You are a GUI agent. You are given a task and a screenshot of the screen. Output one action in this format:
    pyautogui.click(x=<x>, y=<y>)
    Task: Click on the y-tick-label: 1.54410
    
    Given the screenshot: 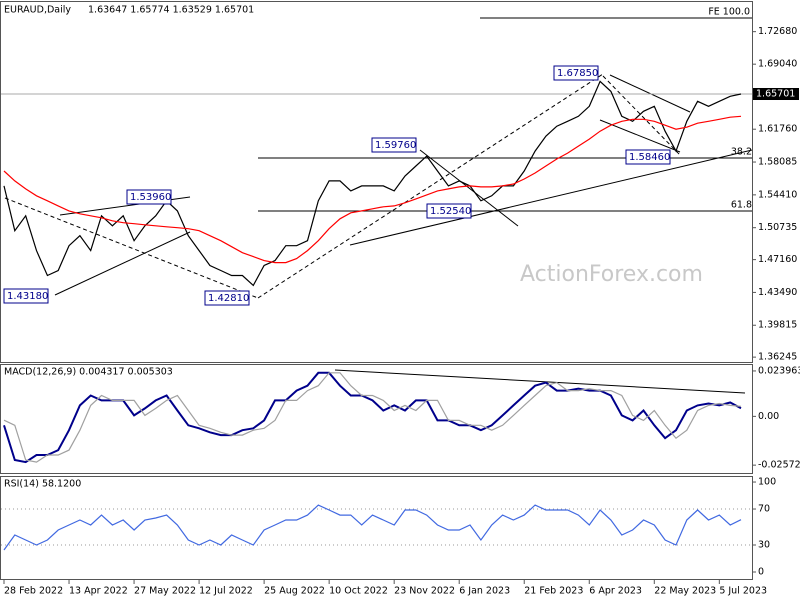 What is the action you would take?
    pyautogui.click(x=777, y=194)
    